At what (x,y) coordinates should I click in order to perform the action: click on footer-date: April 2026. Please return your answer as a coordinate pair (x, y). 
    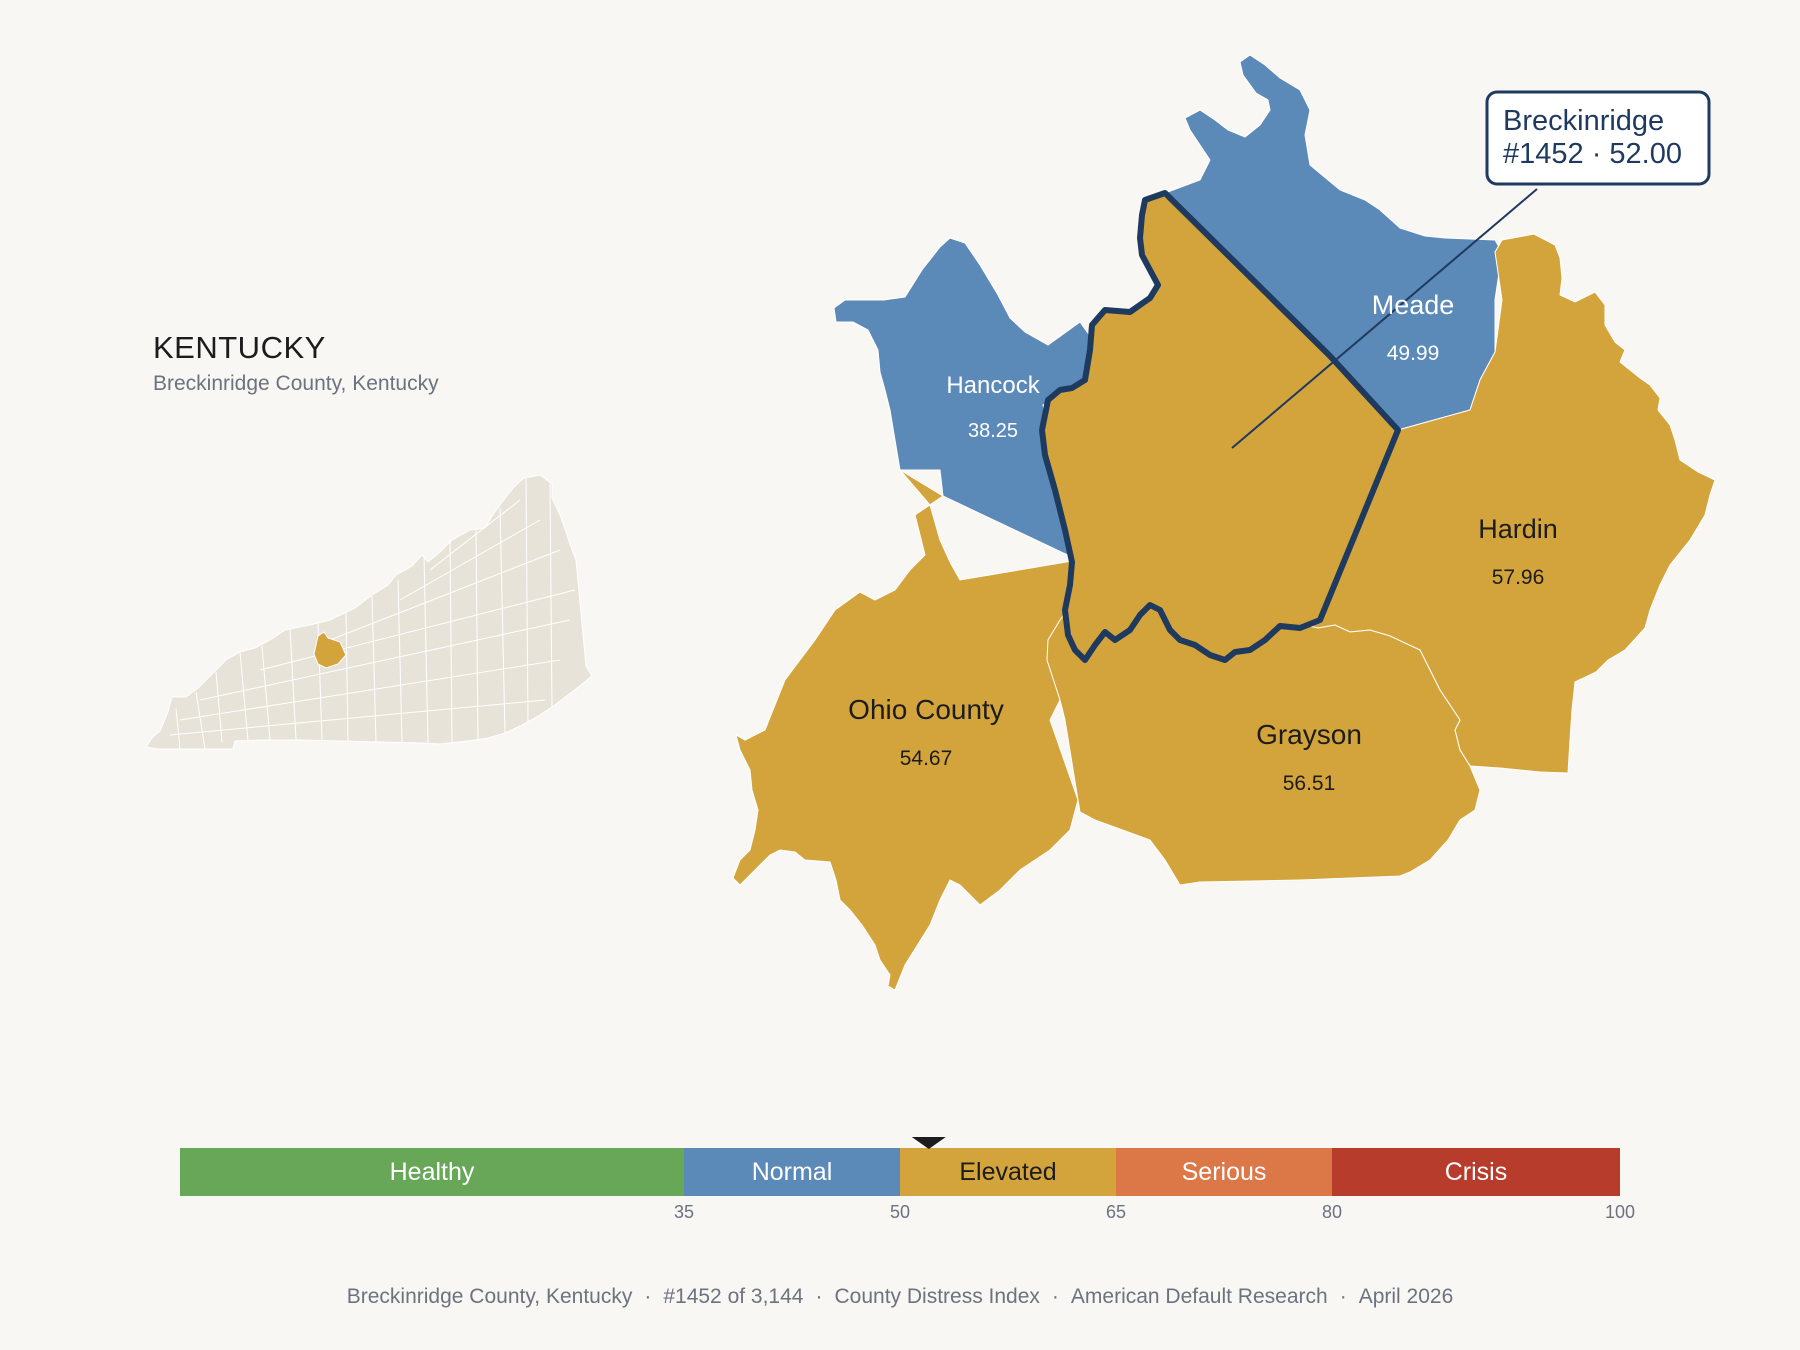
    Looking at the image, I should click on (1406, 1296).